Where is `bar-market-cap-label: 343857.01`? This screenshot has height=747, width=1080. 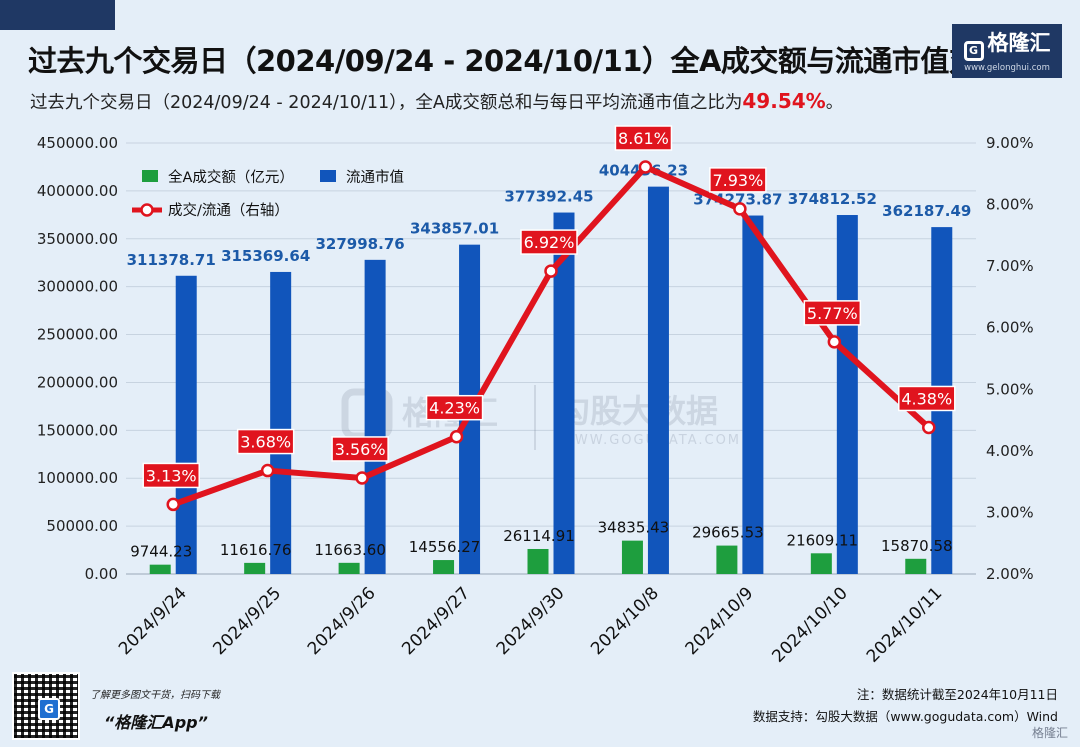 bar-market-cap-label: 343857.01 is located at coordinates (454, 229).